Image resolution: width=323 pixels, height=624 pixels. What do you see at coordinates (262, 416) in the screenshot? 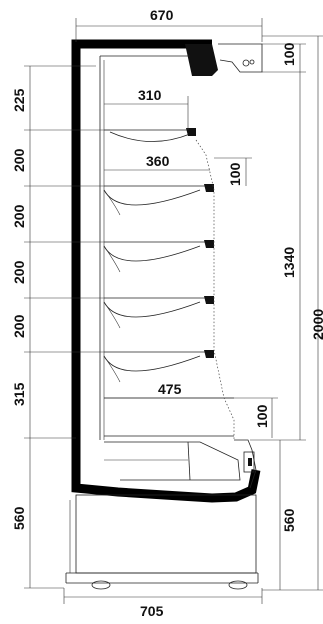
I see `dim-bottom-ext: 100` at bounding box center [262, 416].